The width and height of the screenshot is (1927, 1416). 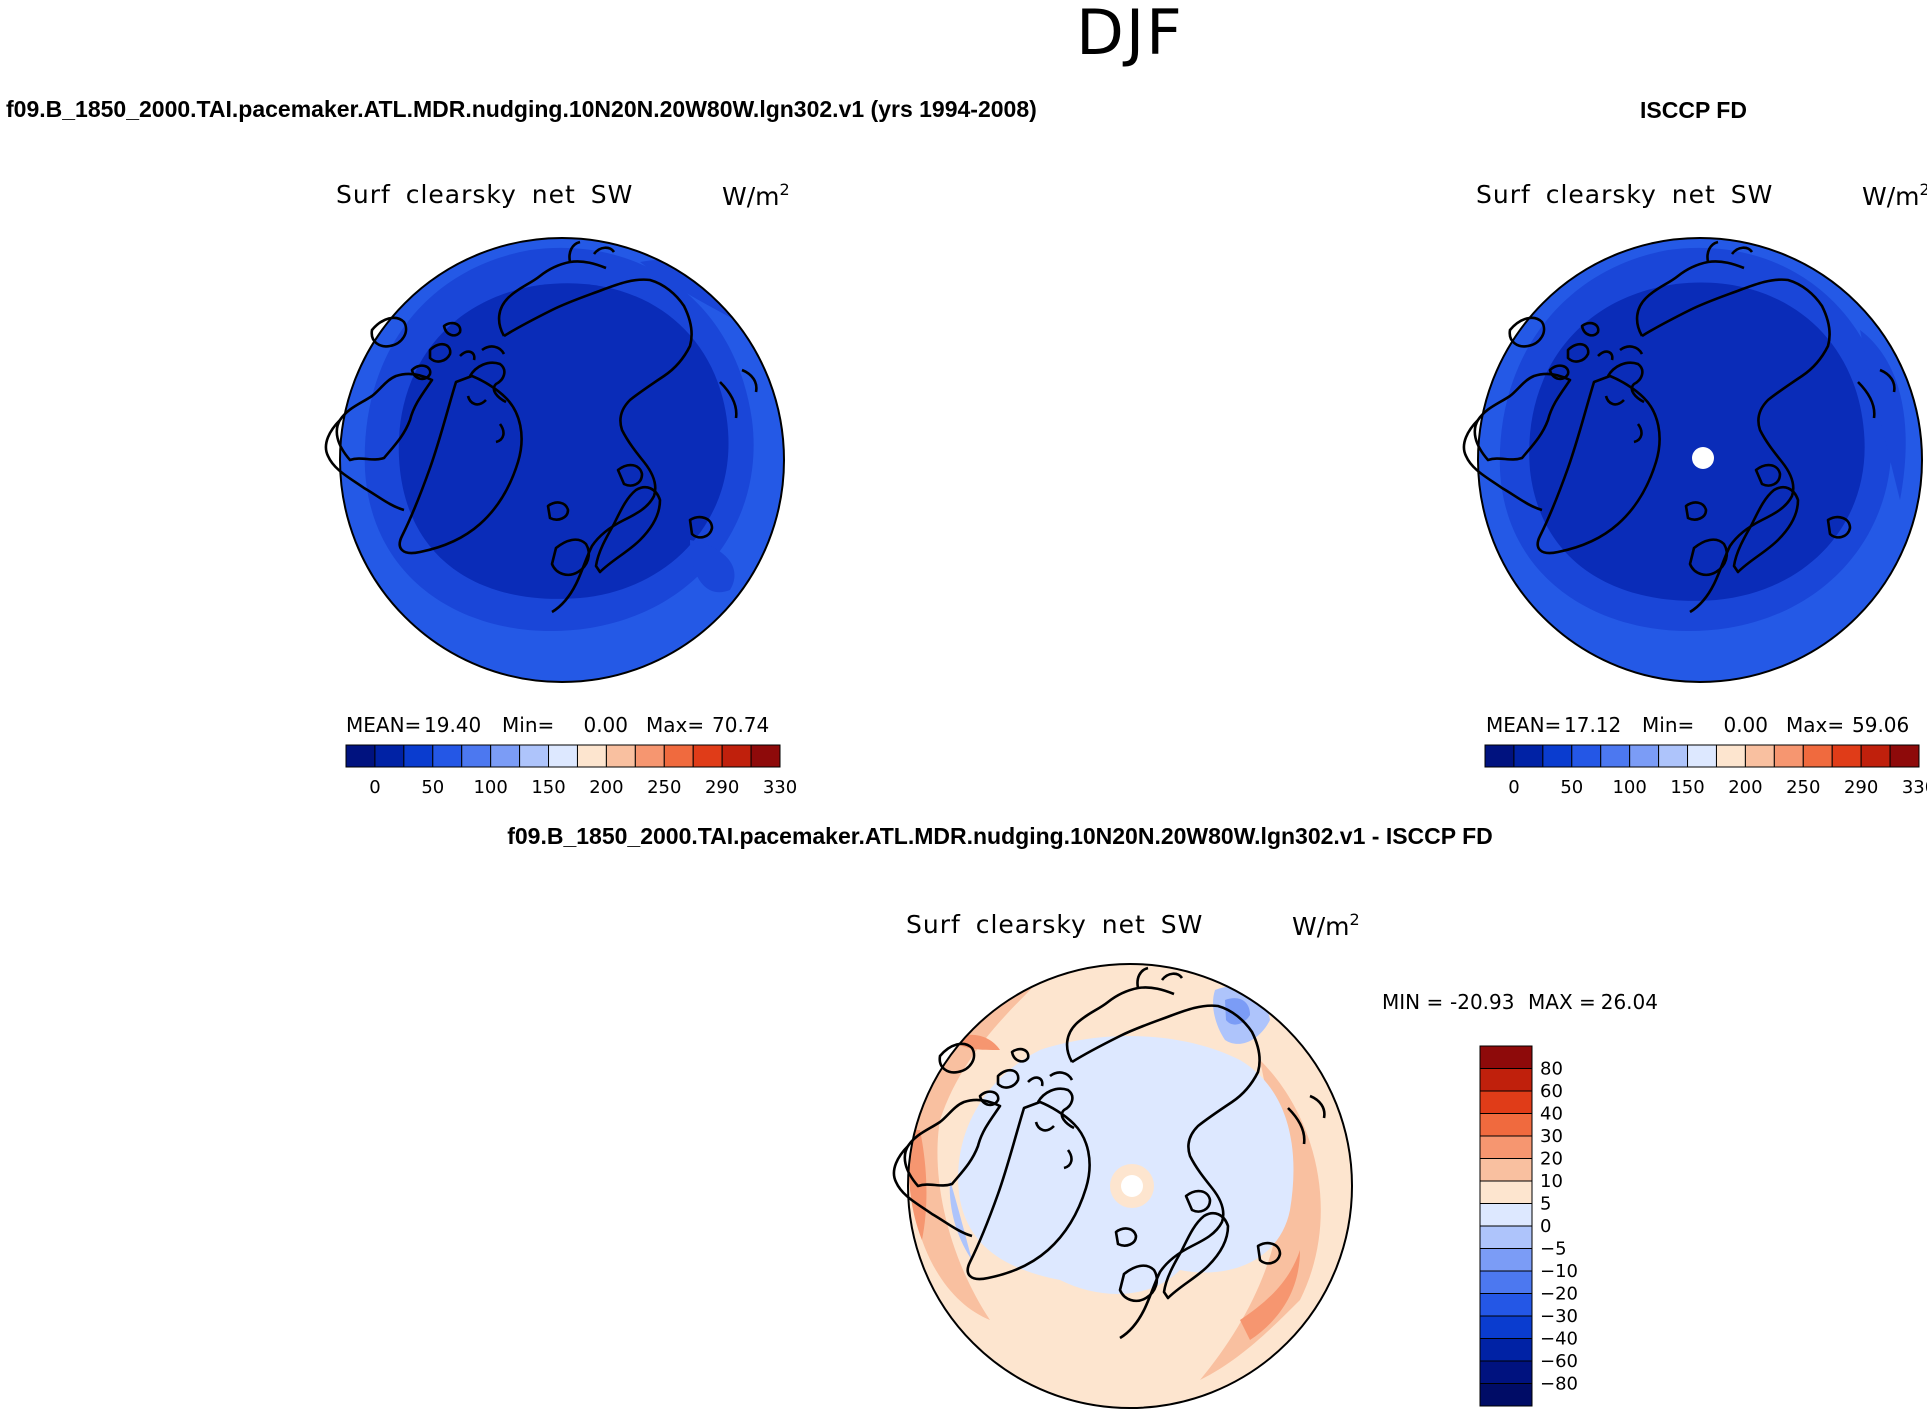 What do you see at coordinates (1625, 194) in the screenshot?
I see `obs-panel-title: Surf clearsky net SW` at bounding box center [1625, 194].